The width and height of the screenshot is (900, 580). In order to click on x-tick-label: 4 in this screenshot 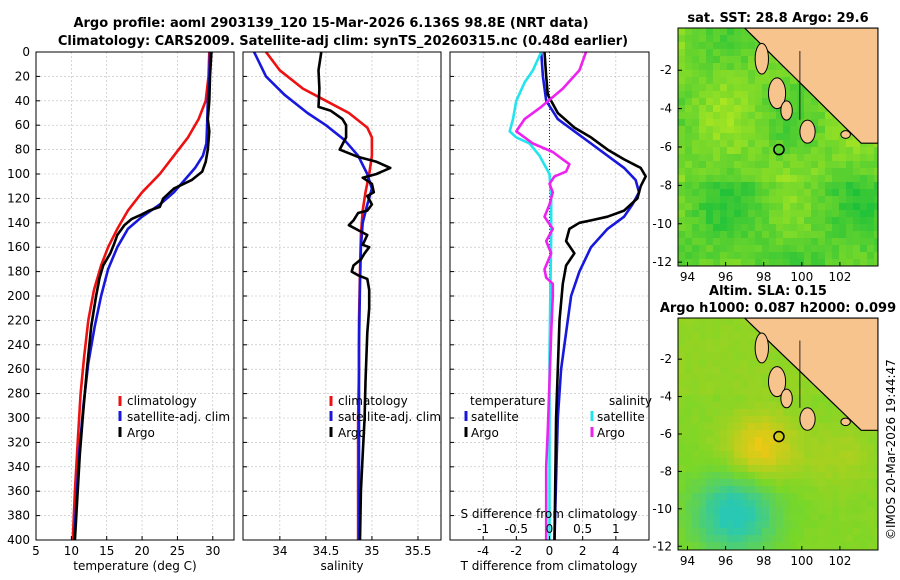, I will do `click(616, 551)`.